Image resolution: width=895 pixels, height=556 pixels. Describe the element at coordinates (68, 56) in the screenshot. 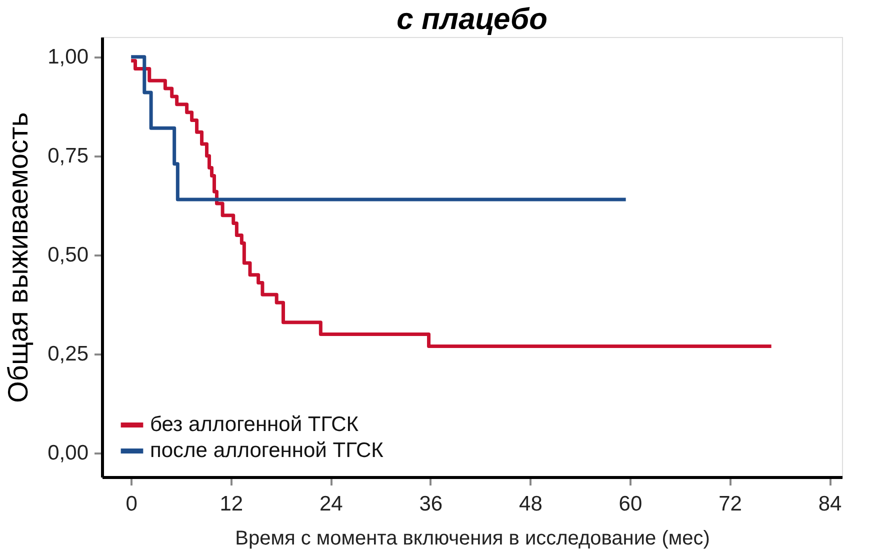

I see `y-tick-label: 1,00` at that location.